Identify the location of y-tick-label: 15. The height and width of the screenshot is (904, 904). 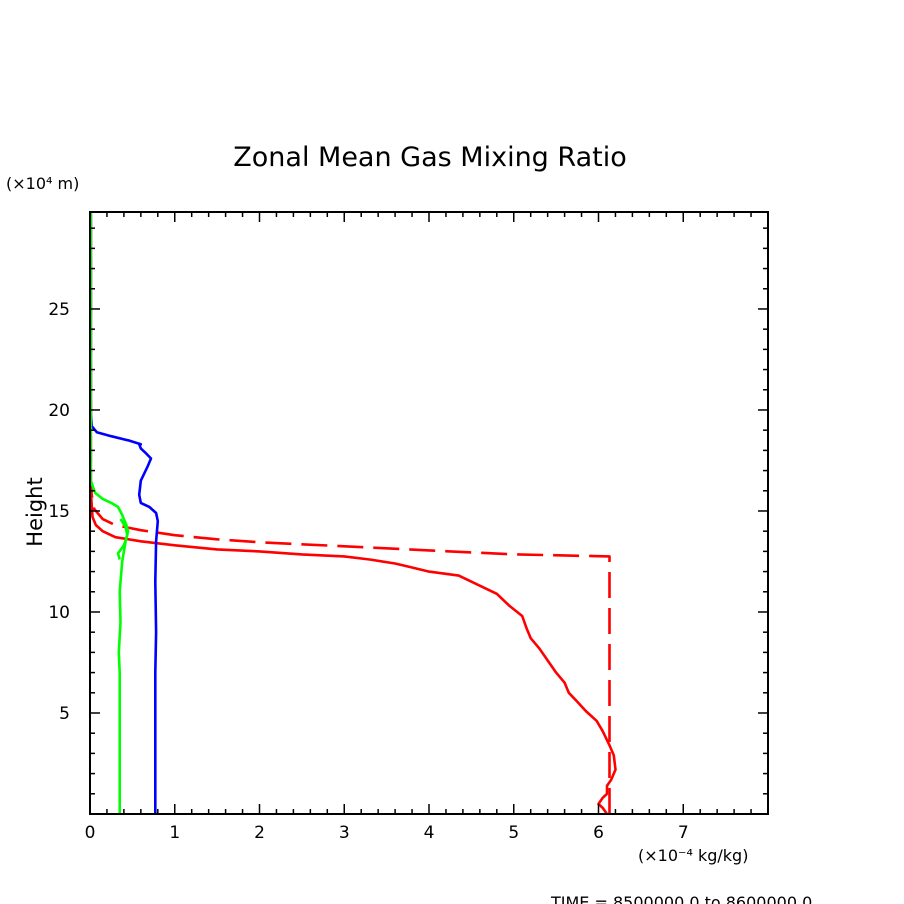
(59, 512).